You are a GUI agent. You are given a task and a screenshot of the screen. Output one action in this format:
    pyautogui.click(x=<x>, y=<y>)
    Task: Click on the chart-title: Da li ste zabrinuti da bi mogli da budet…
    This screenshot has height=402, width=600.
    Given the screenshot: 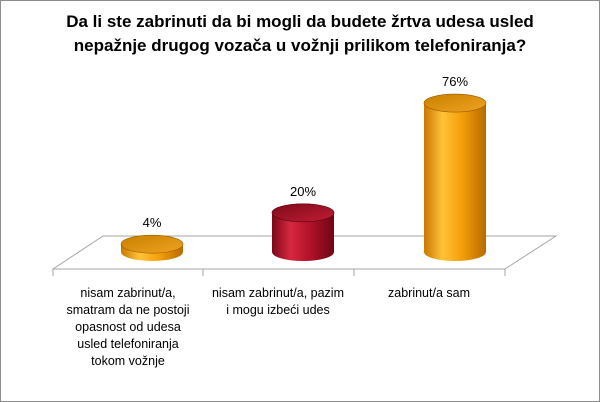 What is the action you would take?
    pyautogui.click(x=300, y=34)
    